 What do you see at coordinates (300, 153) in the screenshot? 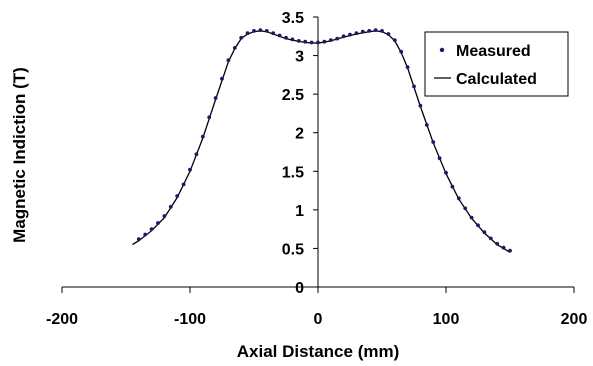
I see `y-ticks: 0 0.5 1 1.5 2 2.5 3 3.5` at bounding box center [300, 153].